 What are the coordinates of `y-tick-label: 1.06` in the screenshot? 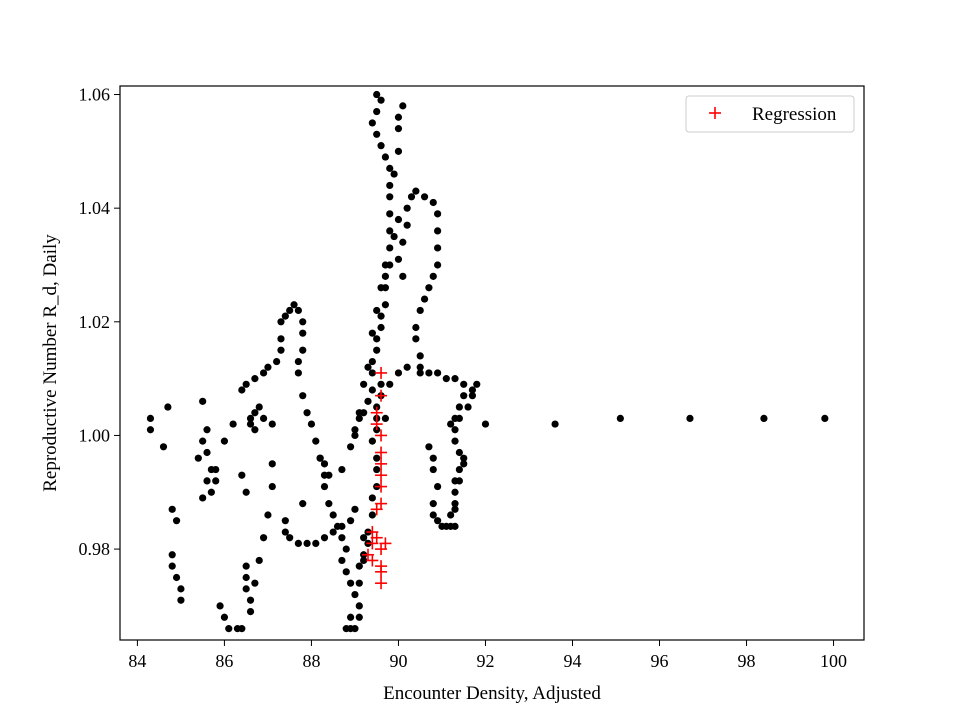 It's located at (95, 95).